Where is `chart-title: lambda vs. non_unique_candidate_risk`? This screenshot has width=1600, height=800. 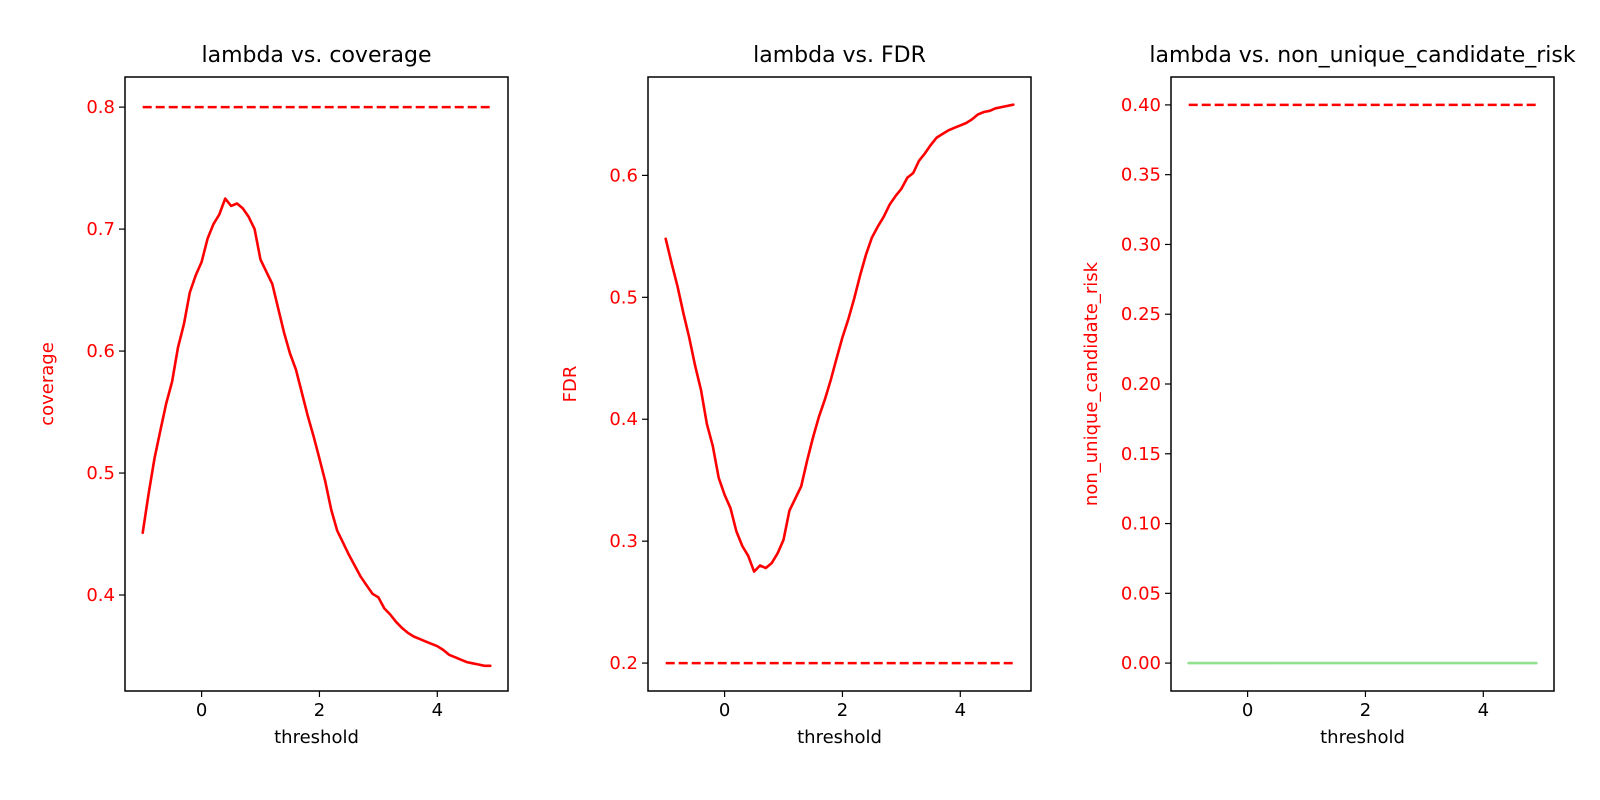
chart-title: lambda vs. non_unique_candidate_risk is located at coordinates (1362, 55).